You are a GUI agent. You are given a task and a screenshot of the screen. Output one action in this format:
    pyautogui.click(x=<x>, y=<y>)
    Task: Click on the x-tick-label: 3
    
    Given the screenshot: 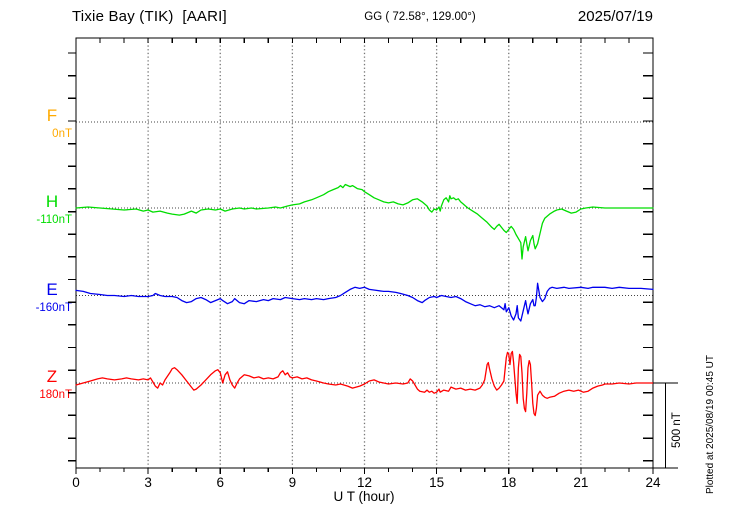 What is the action you would take?
    pyautogui.click(x=148, y=482)
    